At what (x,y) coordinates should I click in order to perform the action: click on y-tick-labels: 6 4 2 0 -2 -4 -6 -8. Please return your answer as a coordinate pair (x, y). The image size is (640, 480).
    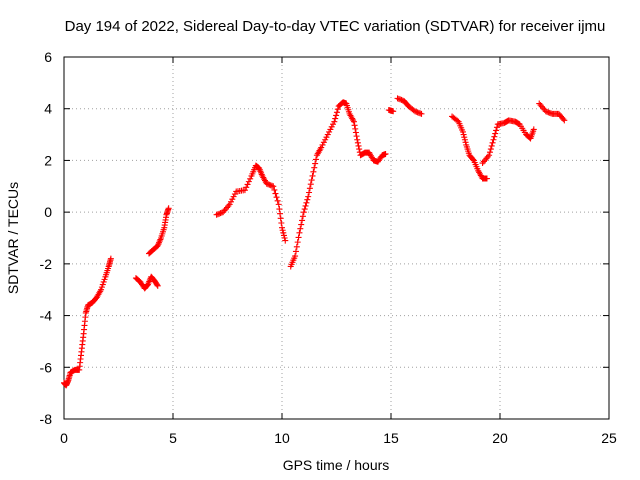
    Looking at the image, I should click on (46, 238).